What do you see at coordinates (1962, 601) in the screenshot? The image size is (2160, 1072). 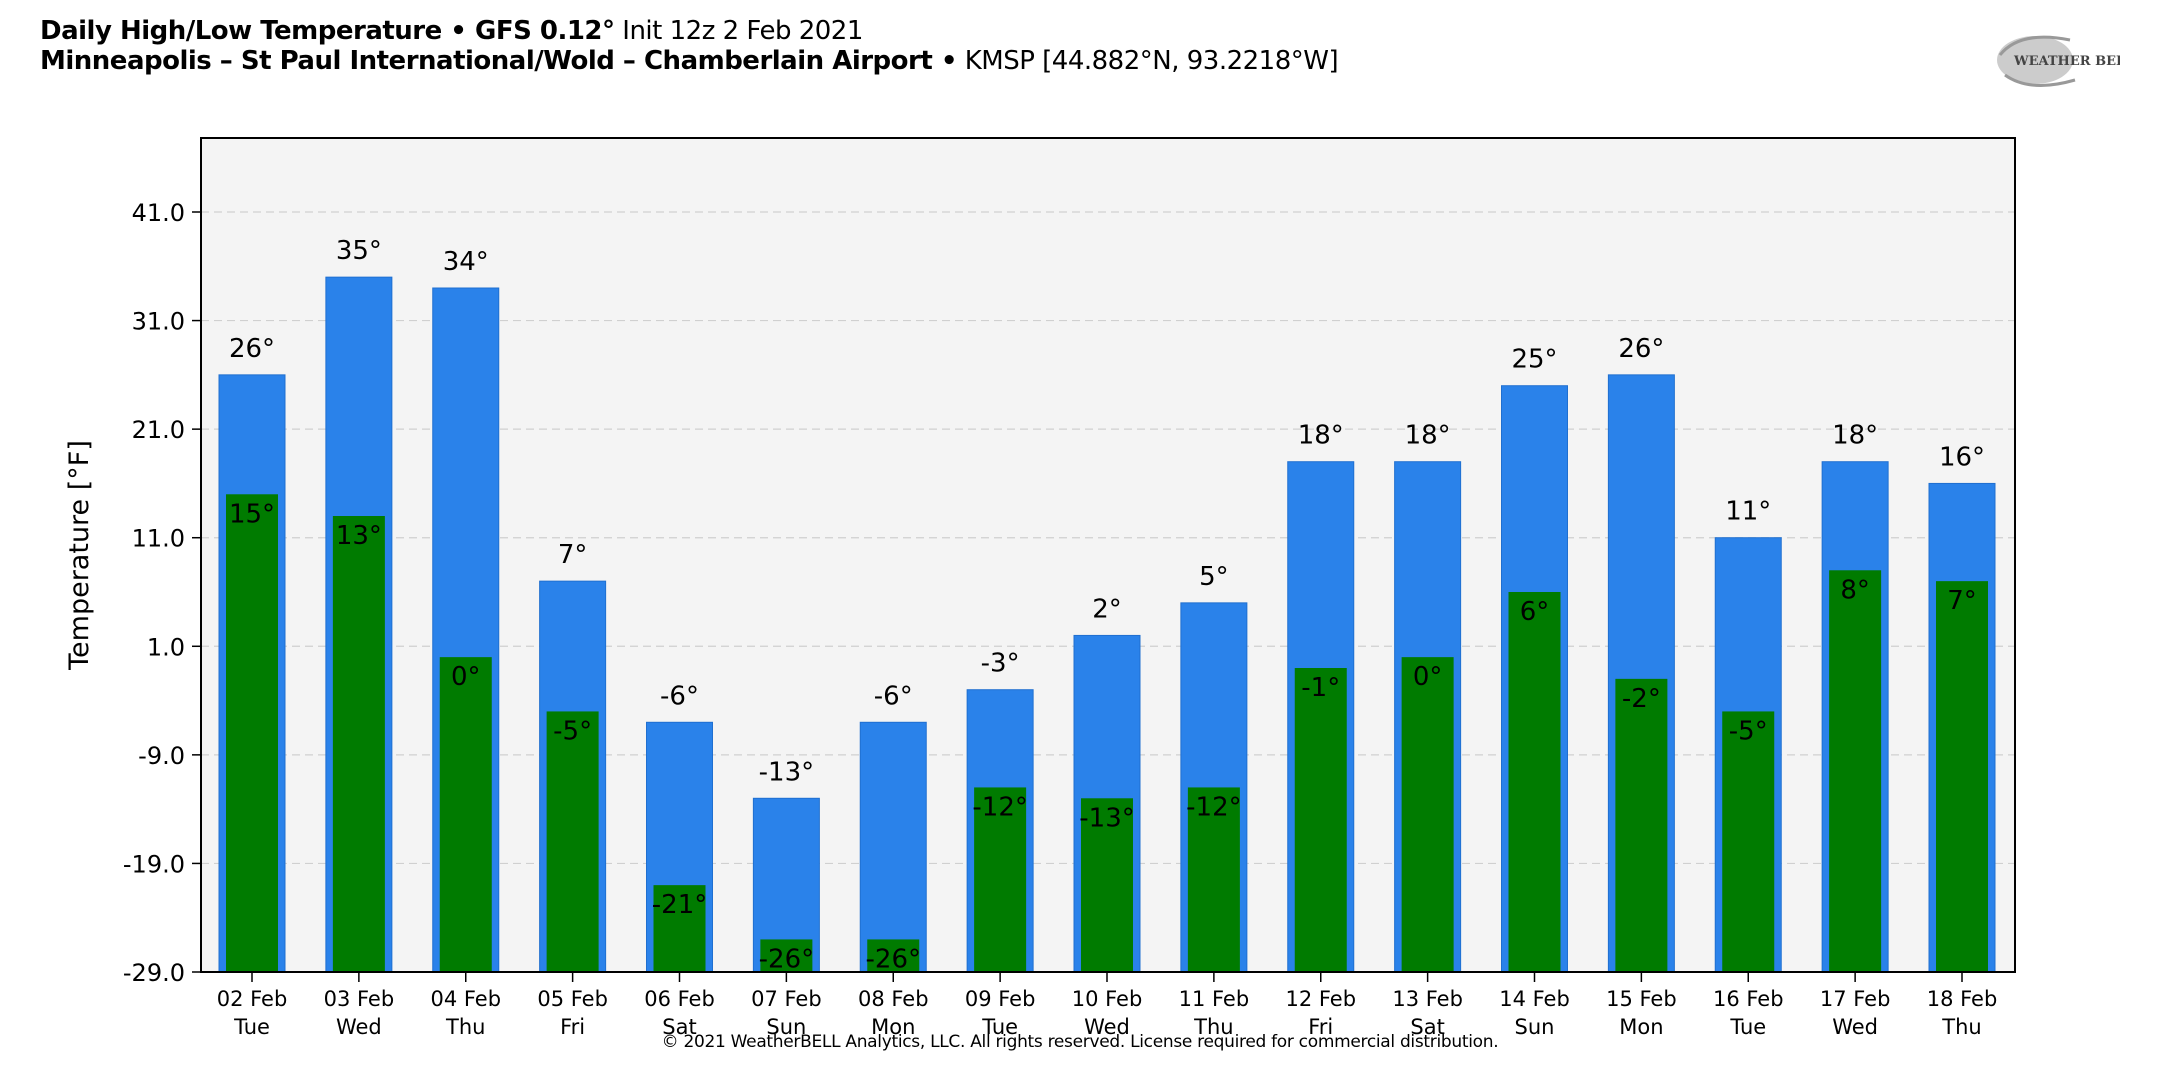 I see `low-label: 7°` at bounding box center [1962, 601].